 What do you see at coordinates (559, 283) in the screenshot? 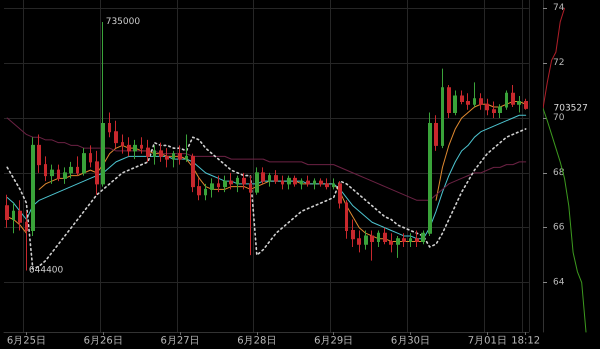
I see `y-tick-label: 64` at bounding box center [559, 283].